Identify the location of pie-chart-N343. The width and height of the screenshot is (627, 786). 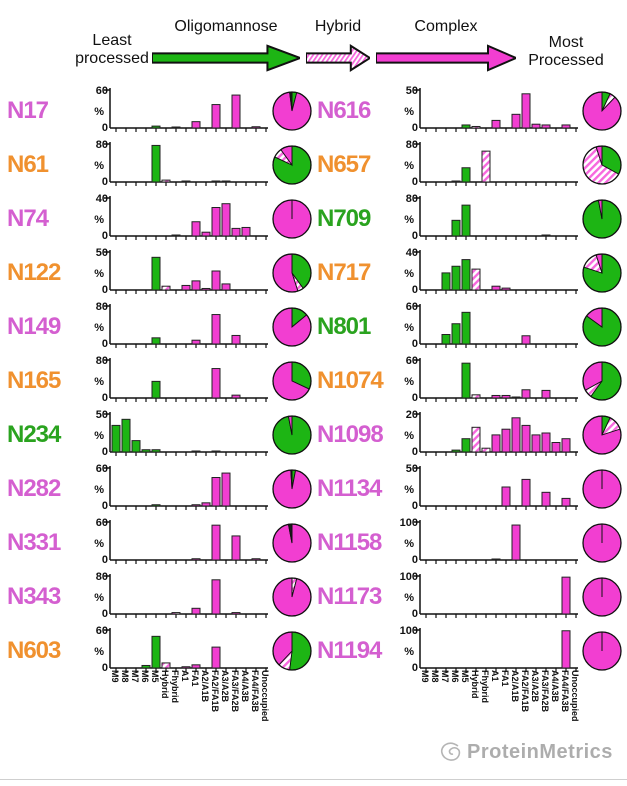
(292, 597).